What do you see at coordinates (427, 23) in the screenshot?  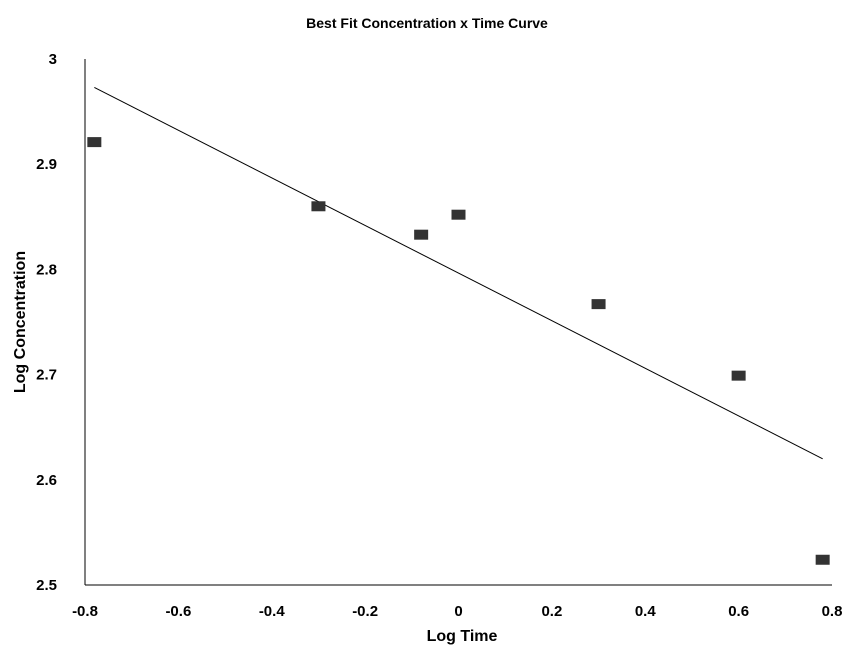 I see `chart-title: Best Fit Concentration x Time Curve` at bounding box center [427, 23].